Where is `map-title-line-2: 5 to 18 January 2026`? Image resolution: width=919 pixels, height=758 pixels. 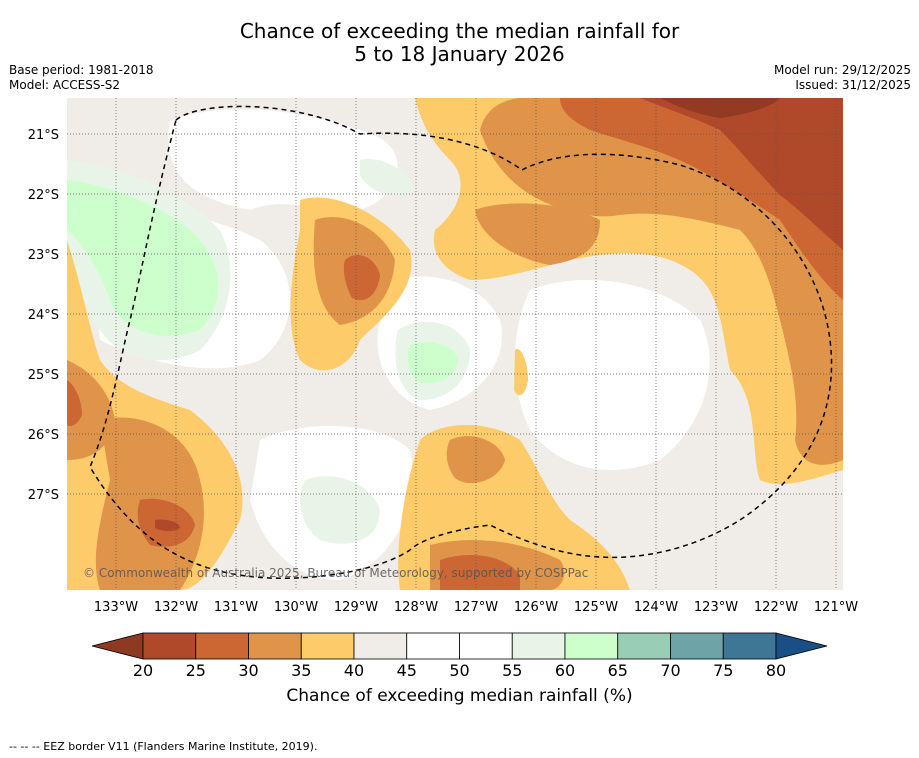 map-title-line-2: 5 to 18 January 2026 is located at coordinates (459, 54).